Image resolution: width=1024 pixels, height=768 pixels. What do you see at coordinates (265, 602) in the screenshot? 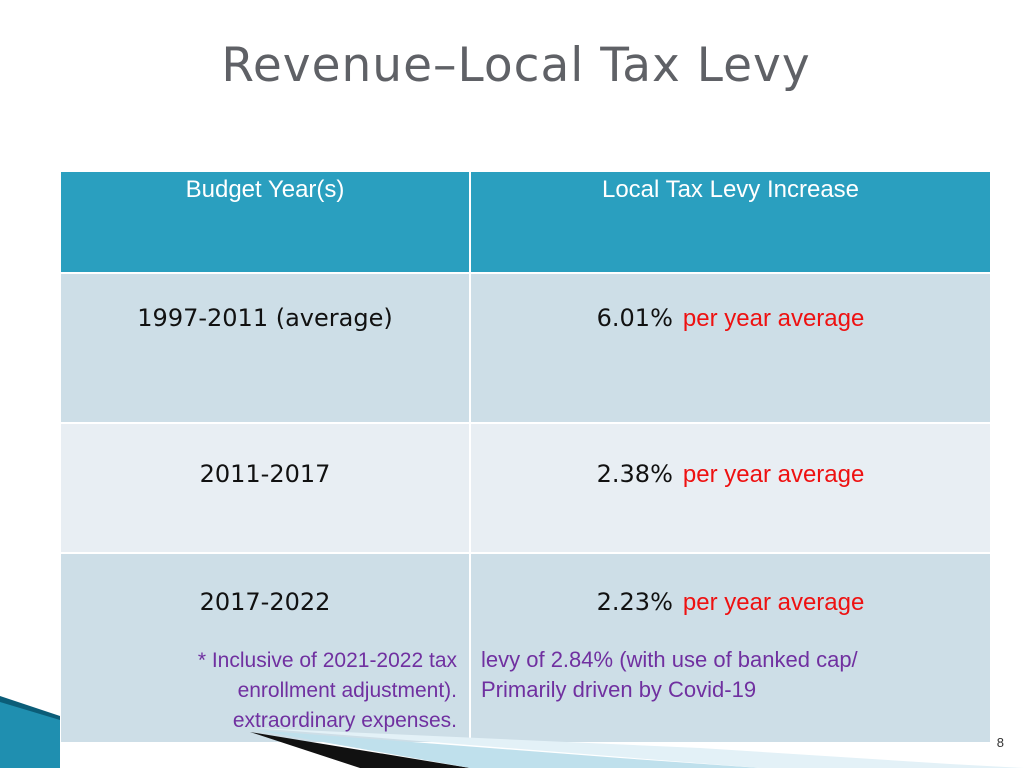
I see `years-text: 2017-2022` at bounding box center [265, 602].